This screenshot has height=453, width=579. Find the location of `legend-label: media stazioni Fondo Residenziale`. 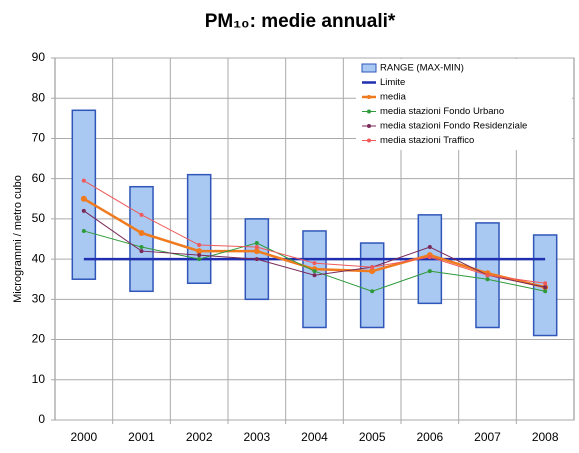

legend-label: media stazioni Fondo Residenziale is located at coordinates (453, 126).